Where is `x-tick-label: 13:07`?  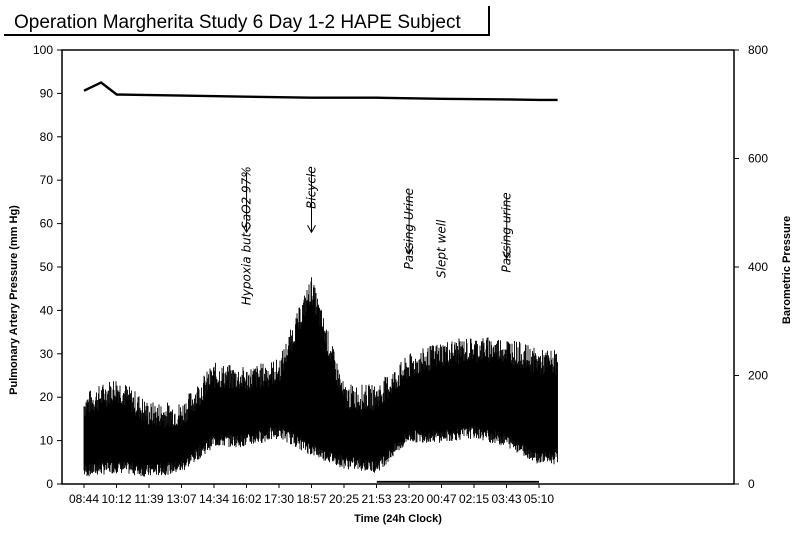
x-tick-label: 13:07 is located at coordinates (181, 499).